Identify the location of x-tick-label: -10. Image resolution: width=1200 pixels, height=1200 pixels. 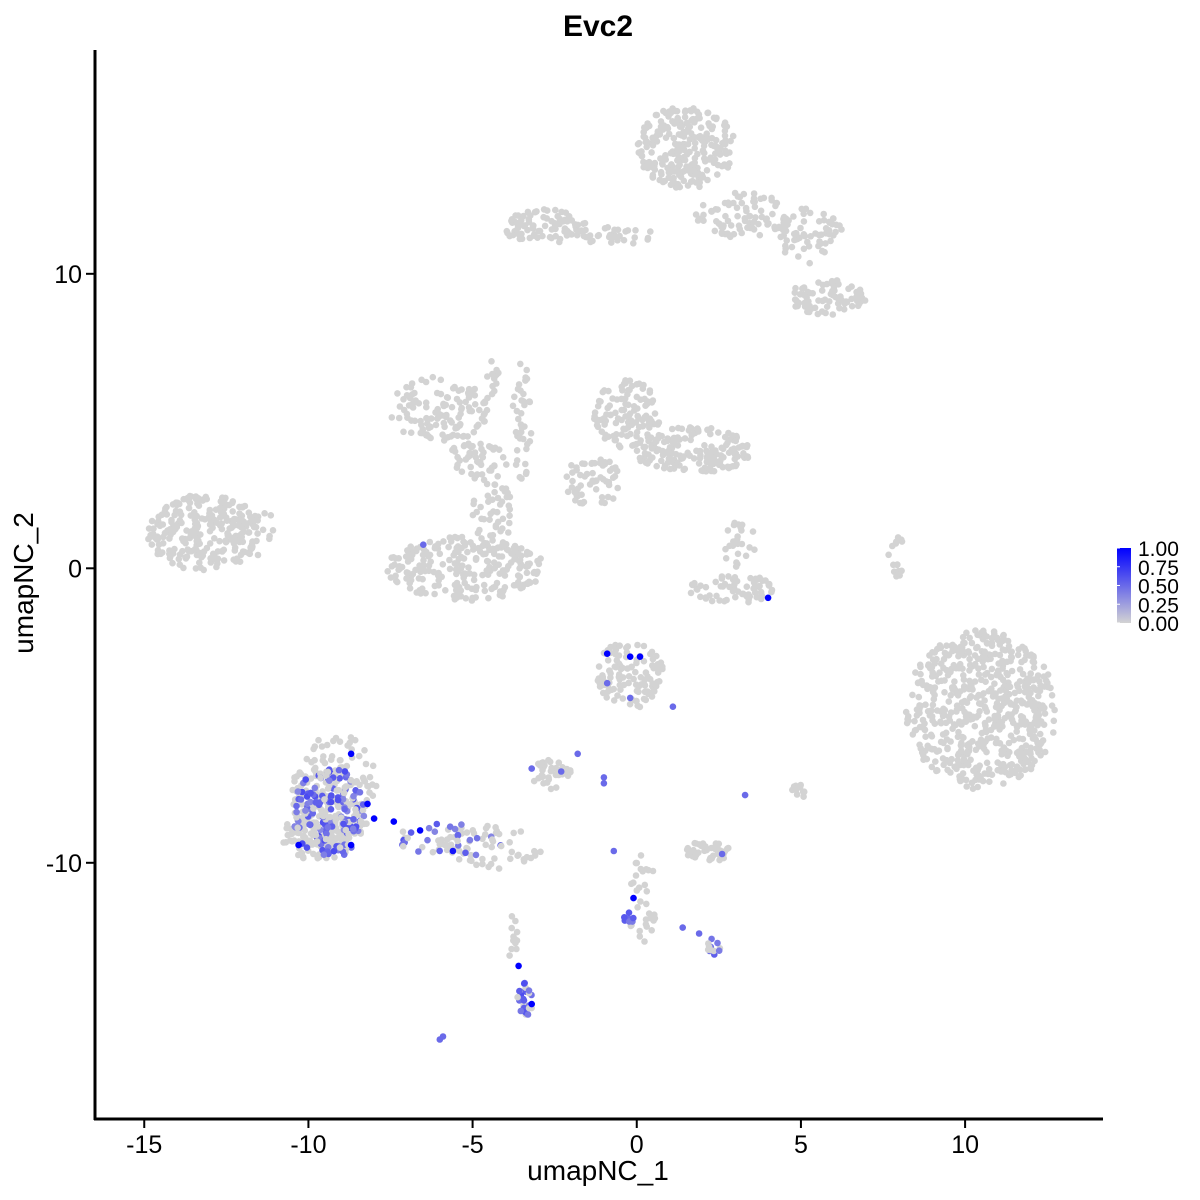
(308, 1145).